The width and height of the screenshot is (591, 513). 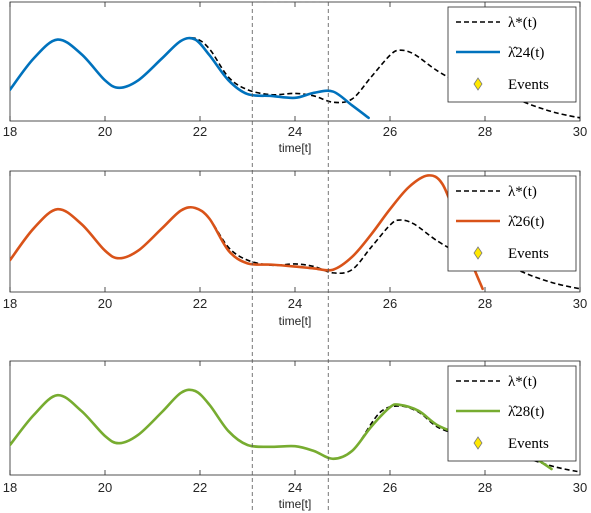 What do you see at coordinates (526, 53) in the screenshot?
I see `legend-entry-label: λ̂24(t)` at bounding box center [526, 53].